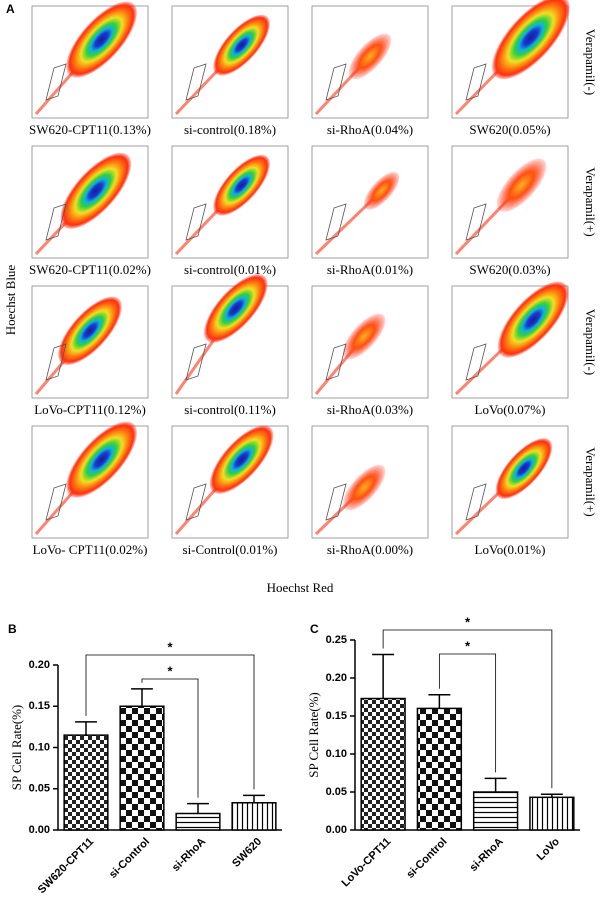  I want to click on plot-label: LoVo- CPT11(0.02%), so click(90, 549).